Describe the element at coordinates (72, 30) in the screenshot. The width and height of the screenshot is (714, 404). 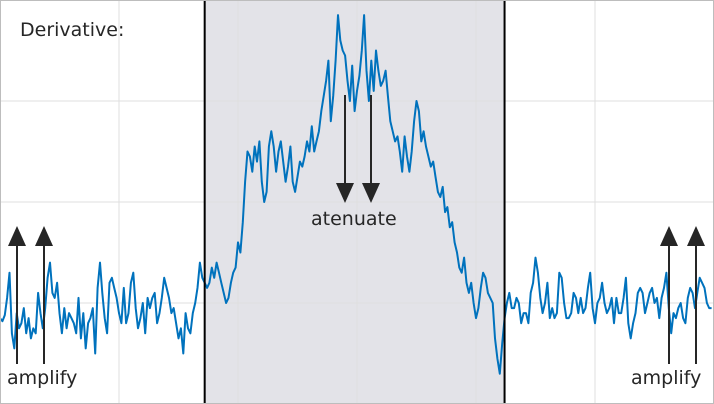
I see `chart-title: Derivative:` at that location.